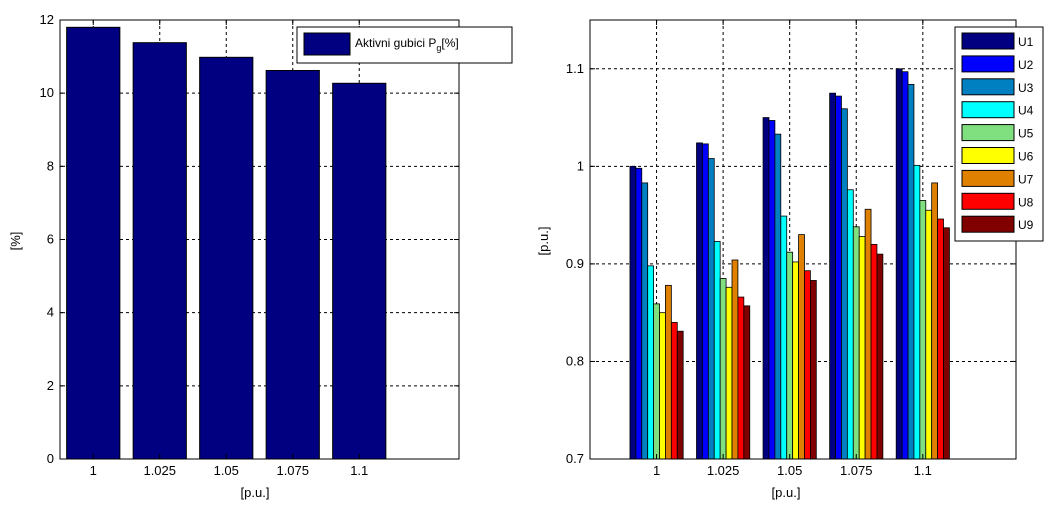 This screenshot has width=1045, height=509. Describe the element at coordinates (226, 470) in the screenshot. I see `left-x-tick-label: 1.05` at that location.